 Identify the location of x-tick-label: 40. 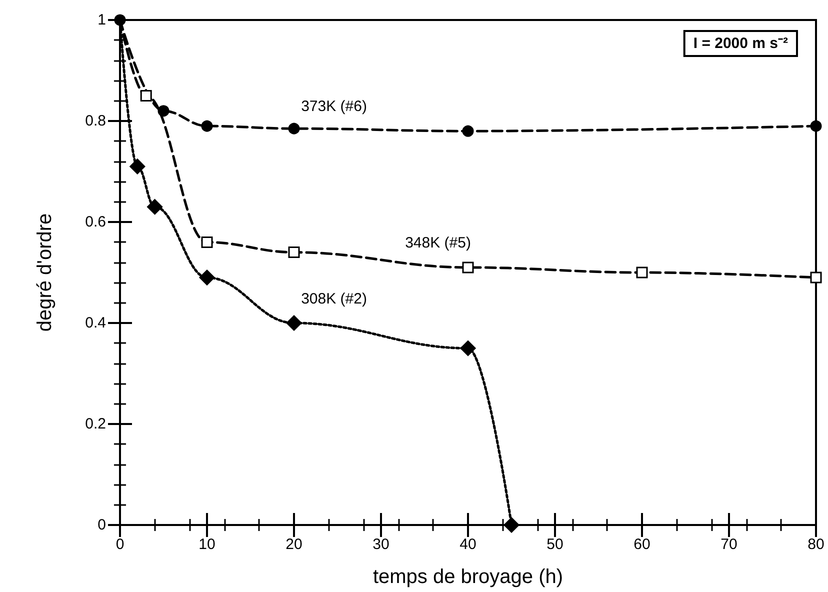
(468, 544).